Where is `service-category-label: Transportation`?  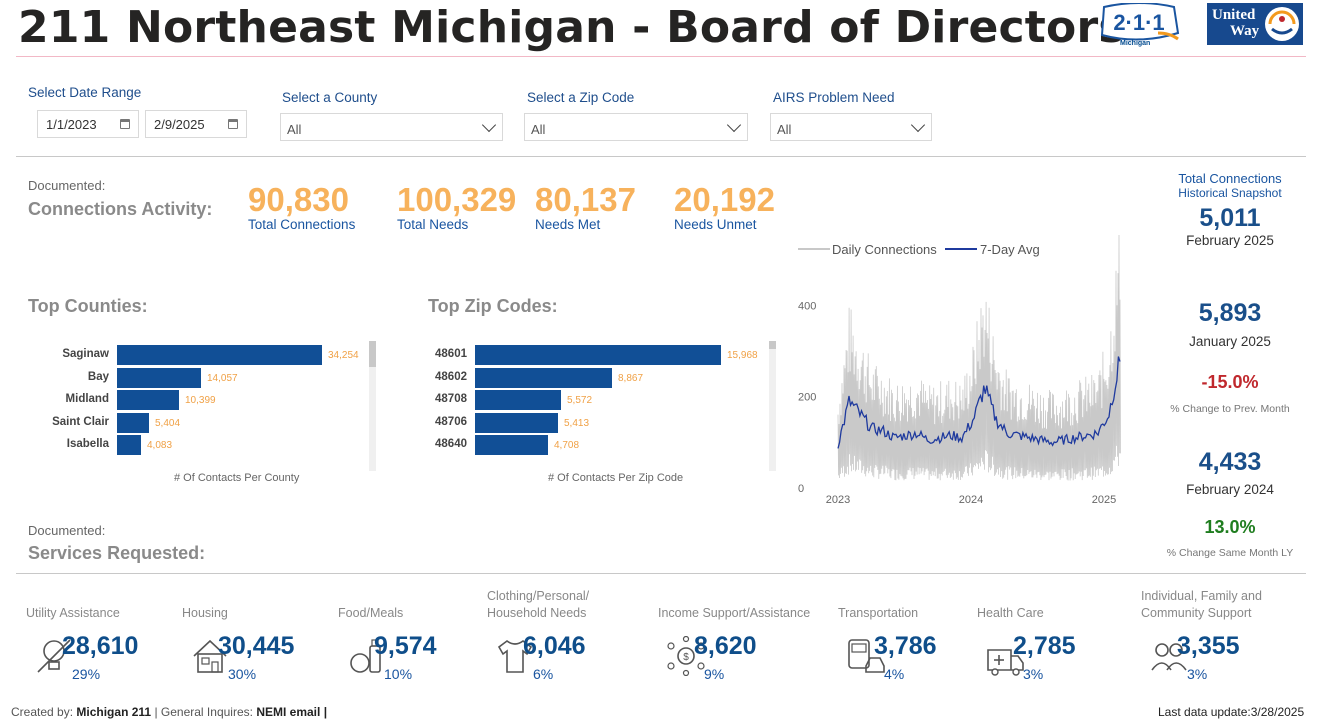
service-category-label: Transportation is located at coordinates (878, 613).